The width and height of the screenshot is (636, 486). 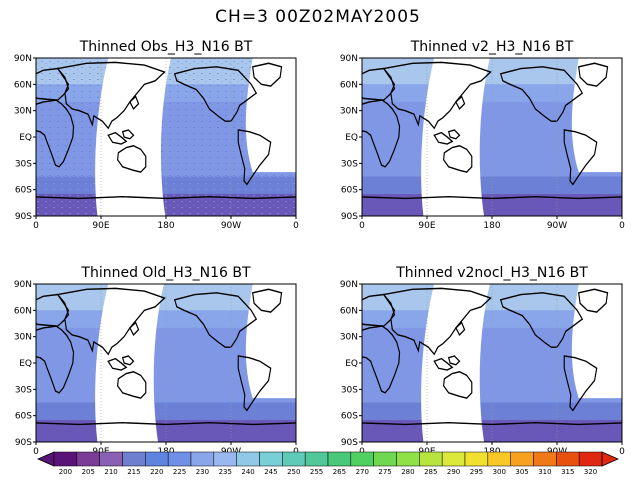 I want to click on lon-tick-label: 90W, so click(x=557, y=226).